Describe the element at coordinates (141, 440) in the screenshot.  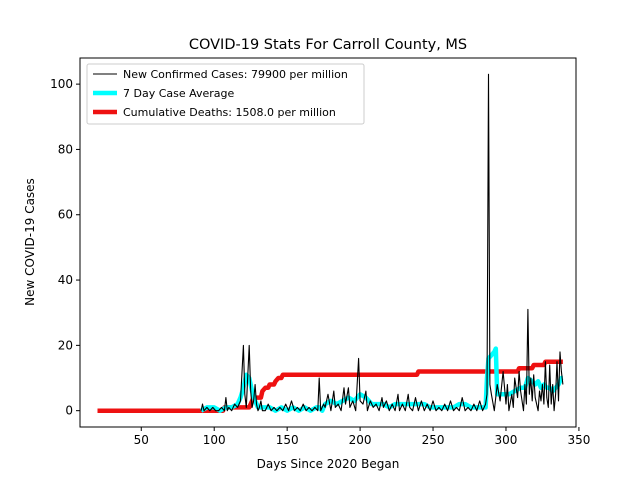
I see `x-tick-label: 50` at that location.